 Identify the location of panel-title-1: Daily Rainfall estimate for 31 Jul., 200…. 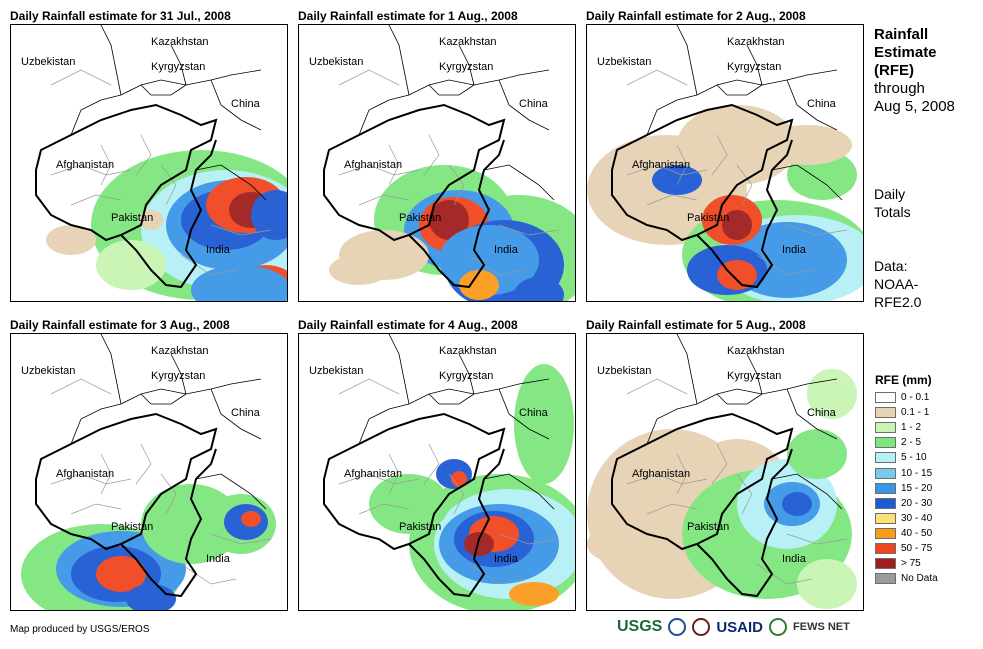
(120, 16).